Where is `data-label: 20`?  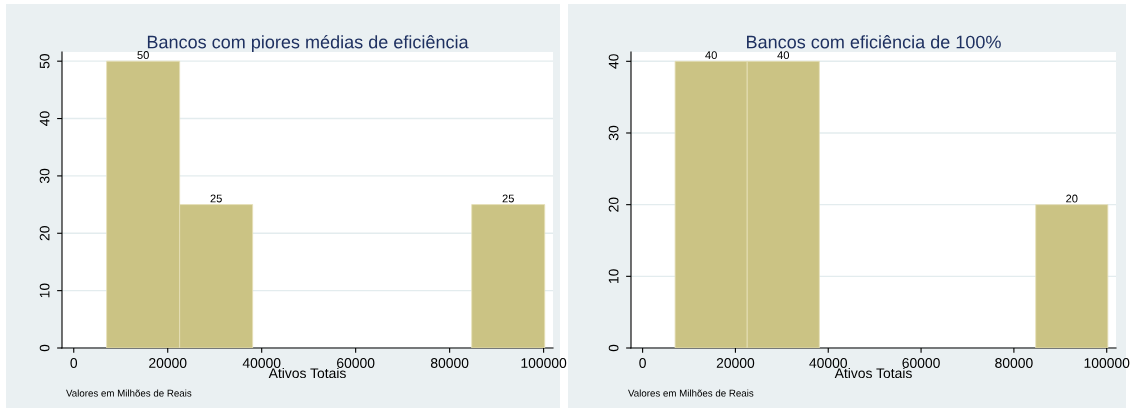
data-label: 20 is located at coordinates (1072, 198).